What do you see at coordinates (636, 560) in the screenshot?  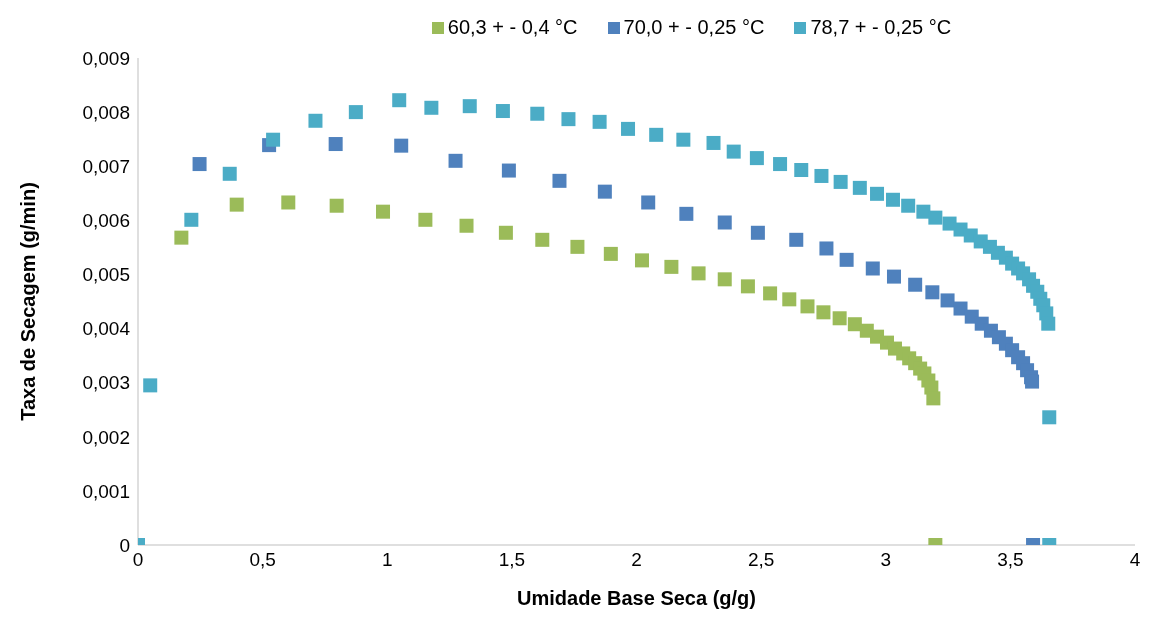 I see `x-tick-label: 2` at bounding box center [636, 560].